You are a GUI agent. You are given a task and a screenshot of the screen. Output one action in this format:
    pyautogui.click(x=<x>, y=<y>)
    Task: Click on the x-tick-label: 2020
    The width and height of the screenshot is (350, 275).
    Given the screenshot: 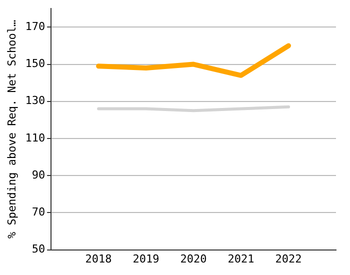 What is the action you would take?
    pyautogui.click(x=193, y=259)
    